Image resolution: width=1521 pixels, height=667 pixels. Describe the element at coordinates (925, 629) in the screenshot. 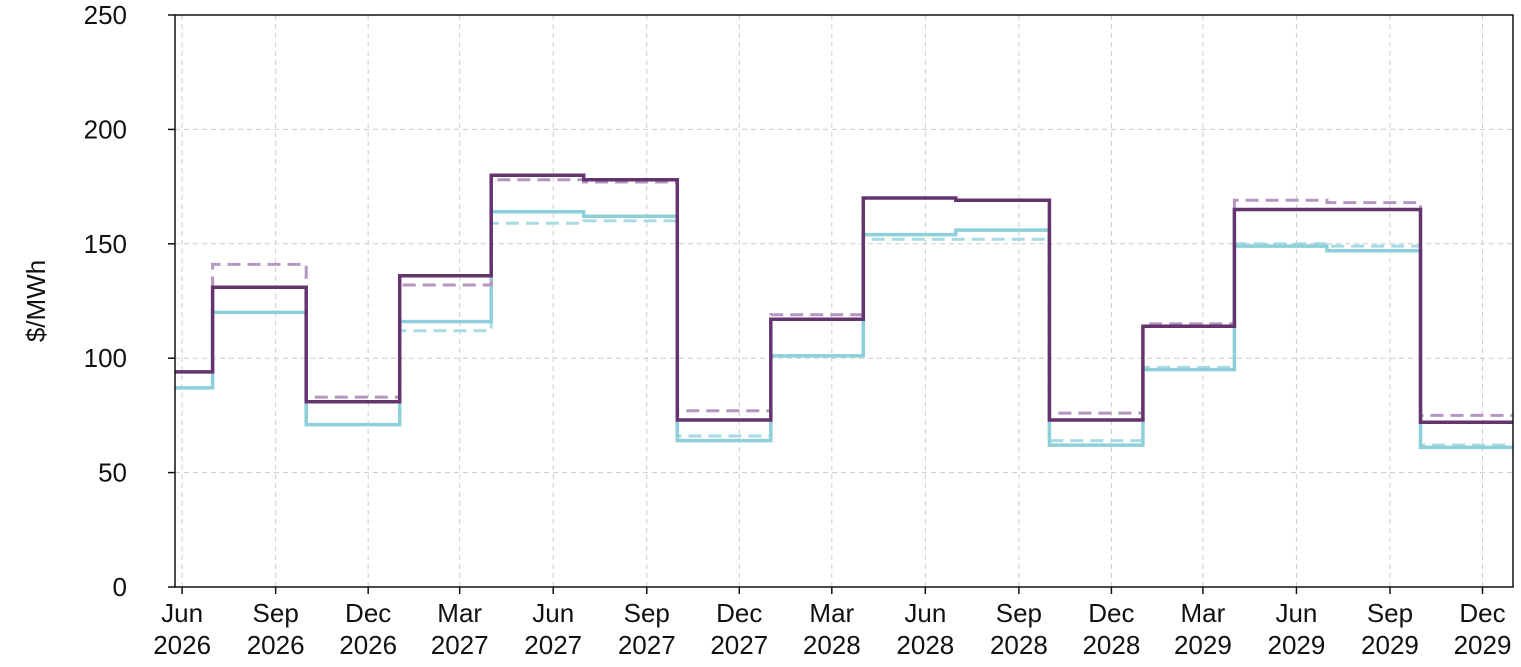

I see `x-tick-label: Jun 2028` at that location.